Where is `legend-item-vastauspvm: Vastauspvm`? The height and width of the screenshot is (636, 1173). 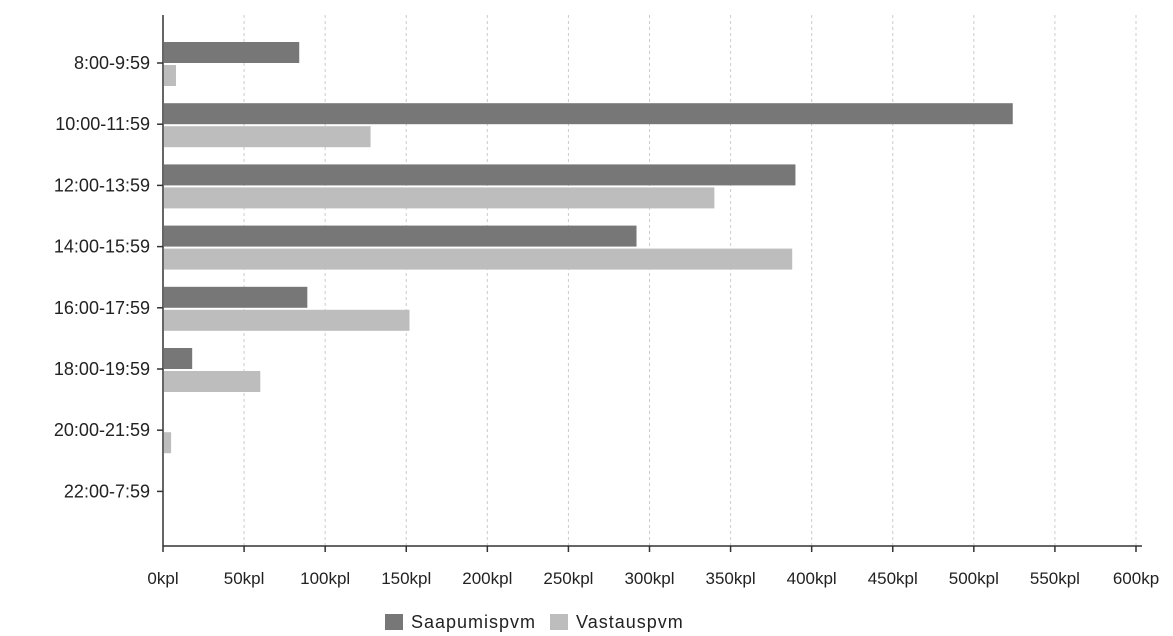
legend-item-vastauspvm: Vastauspvm is located at coordinates (617, 622).